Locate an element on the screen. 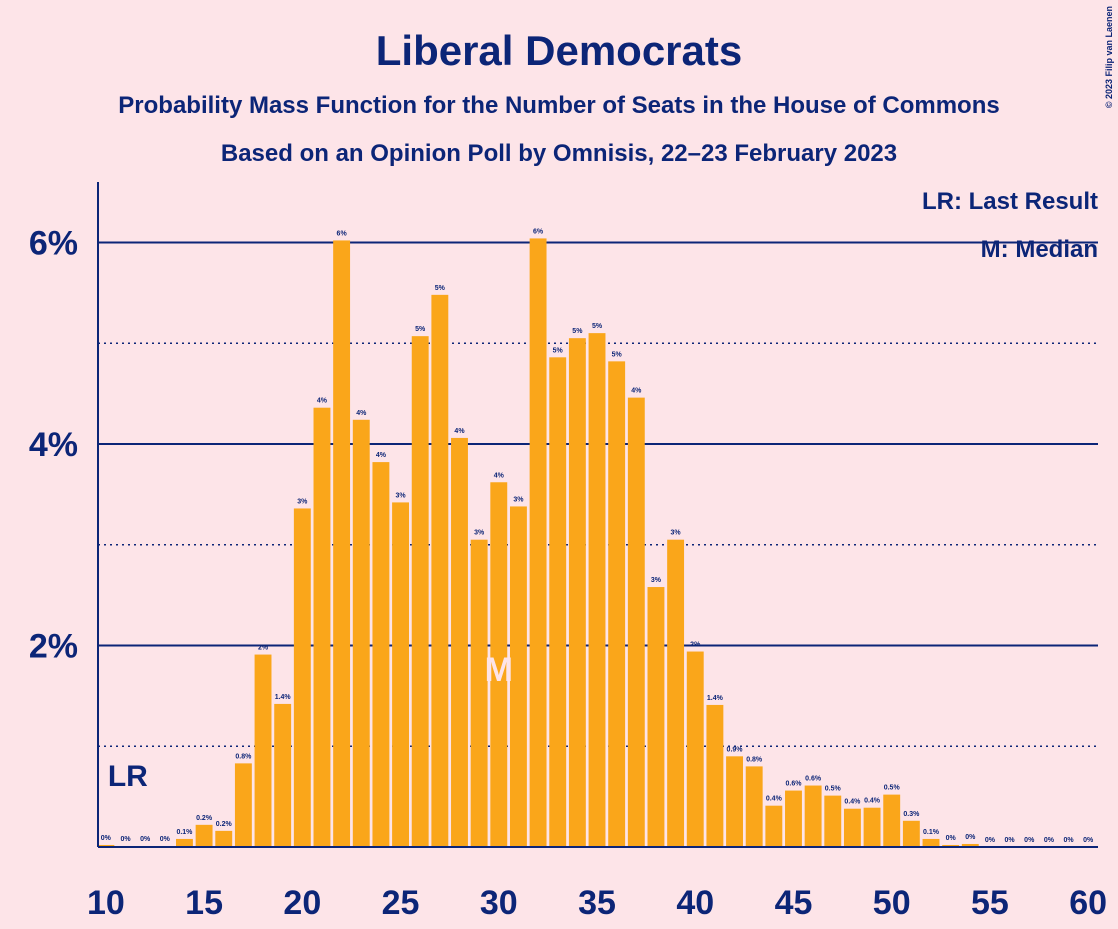 Image resolution: width=1118 pixels, height=929 pixels. x-tick-label: 60 is located at coordinates (1088, 903).